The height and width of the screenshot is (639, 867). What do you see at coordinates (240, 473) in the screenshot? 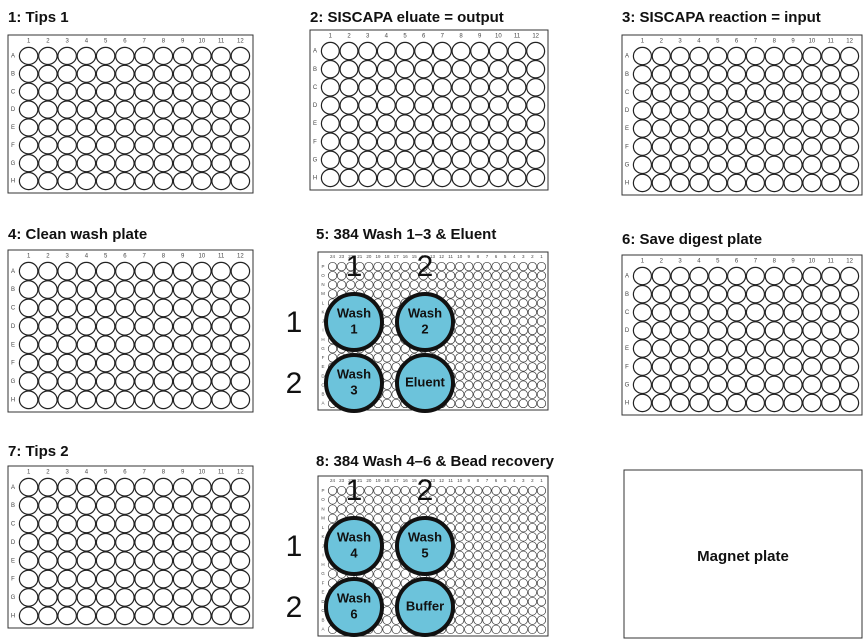
I see `column-number: 12` at bounding box center [240, 473].